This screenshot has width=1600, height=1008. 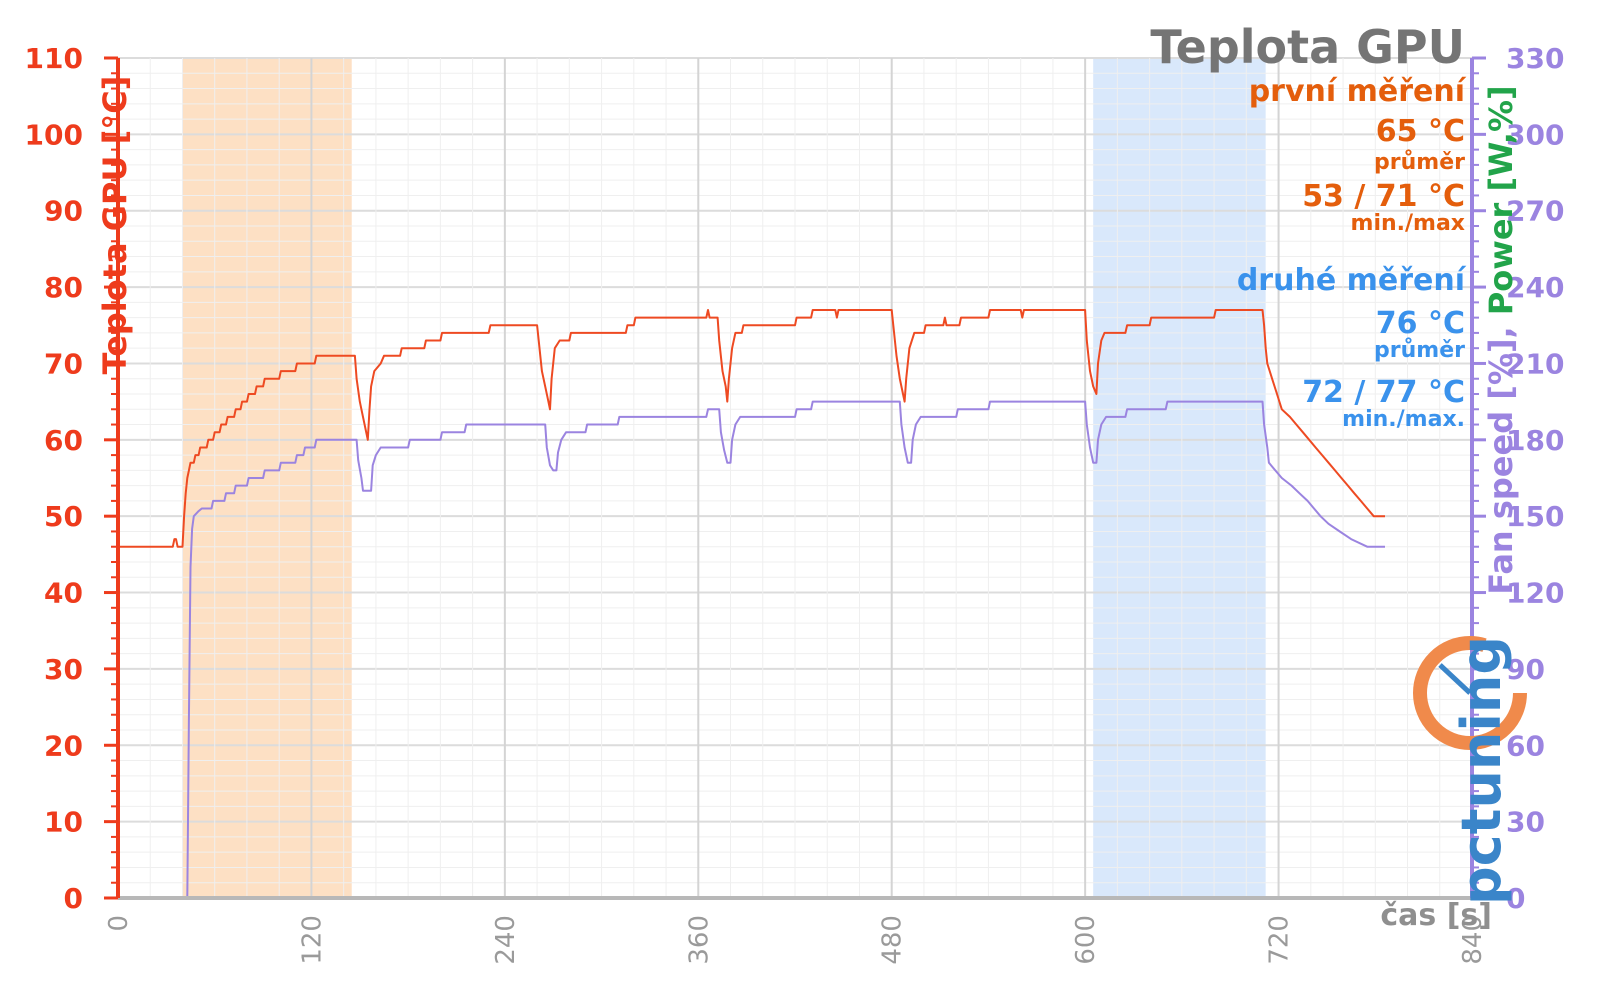 I want to click on y-left-tick-label: 20, so click(x=63, y=745).